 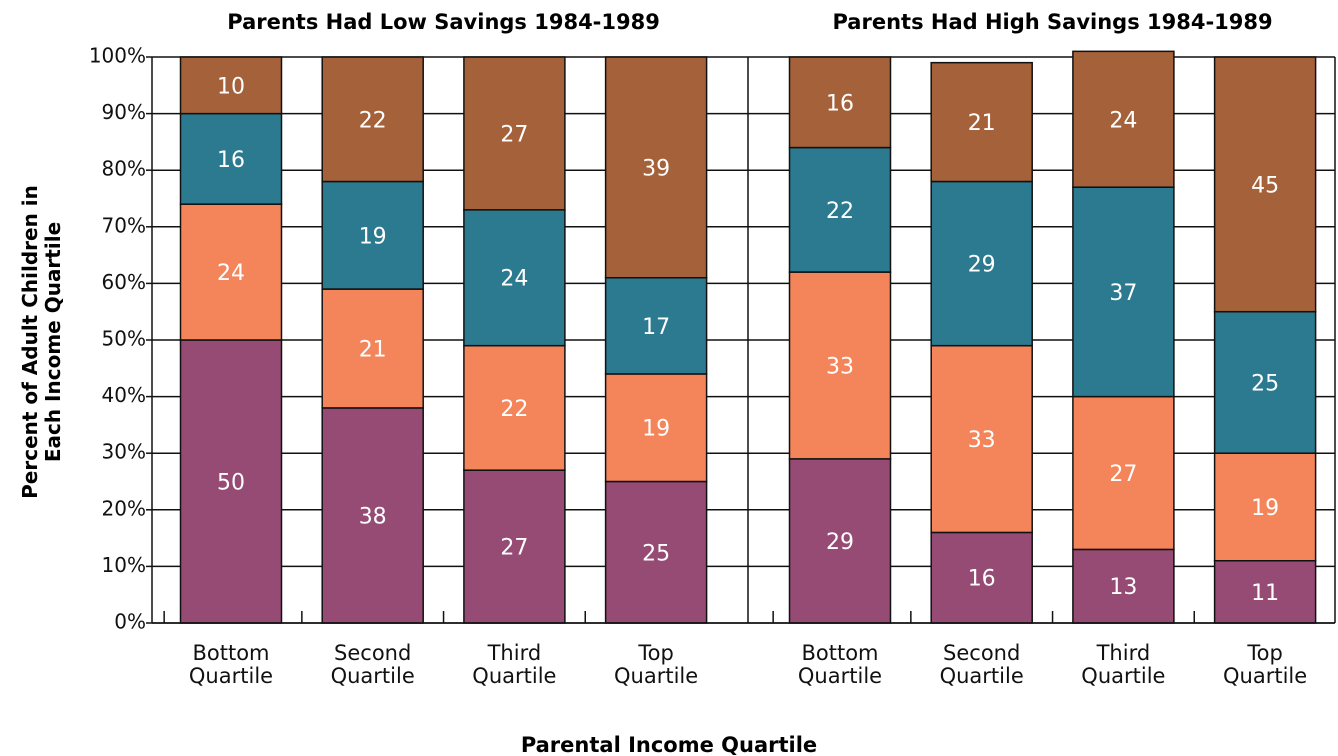 I want to click on y-tick-label: 0%, so click(x=130, y=622).